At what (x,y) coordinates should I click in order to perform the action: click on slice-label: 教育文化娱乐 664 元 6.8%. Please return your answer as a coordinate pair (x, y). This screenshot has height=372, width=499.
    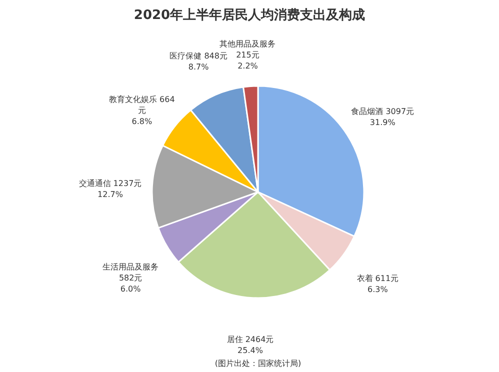
    Looking at the image, I should click on (141, 110).